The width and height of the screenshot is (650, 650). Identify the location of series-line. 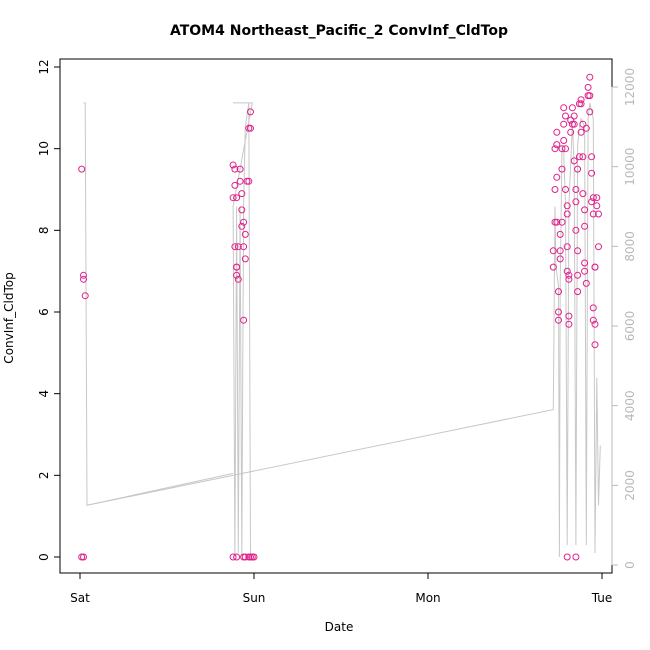
(160, 489).